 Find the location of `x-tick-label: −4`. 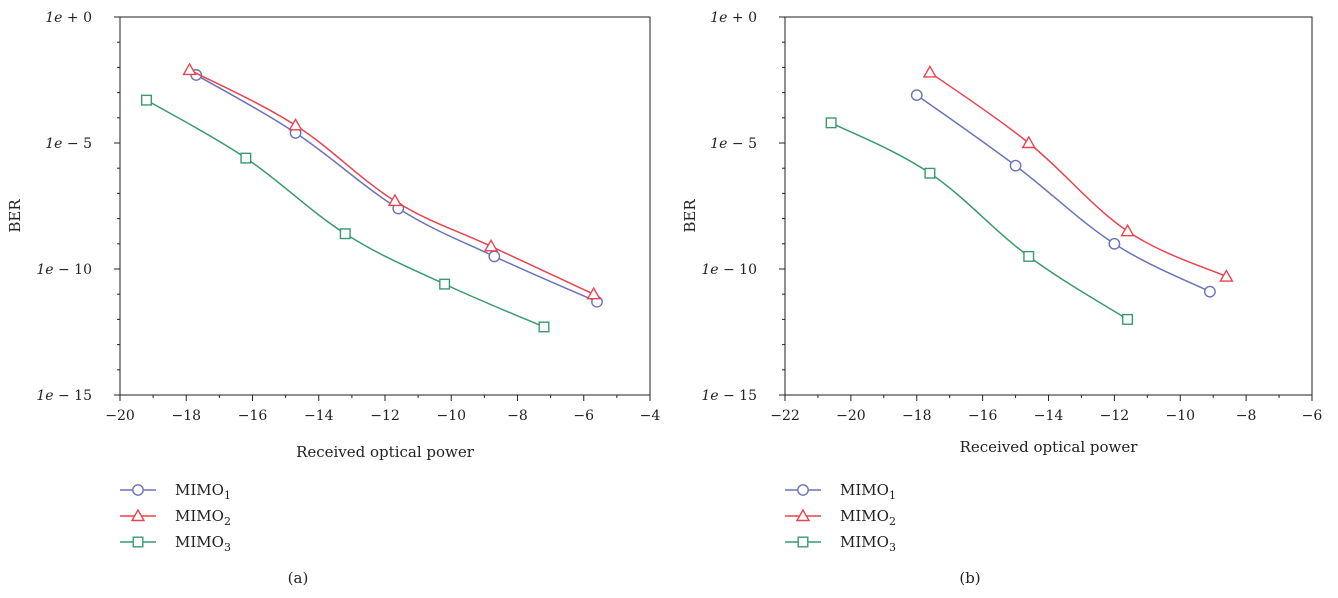

x-tick-label: −4 is located at coordinates (650, 416).